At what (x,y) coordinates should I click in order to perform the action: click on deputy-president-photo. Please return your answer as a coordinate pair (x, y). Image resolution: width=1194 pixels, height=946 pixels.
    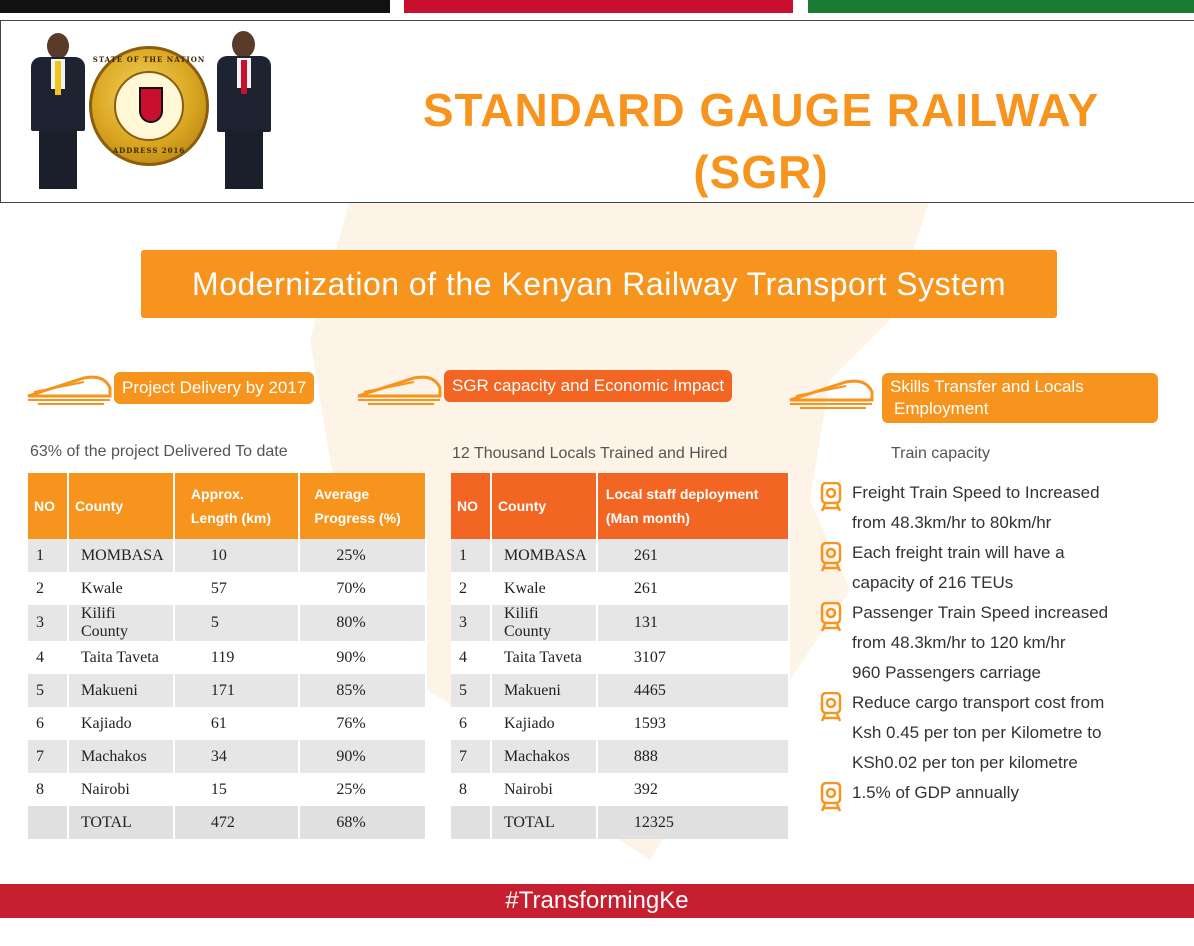
    Looking at the image, I should click on (58, 113).